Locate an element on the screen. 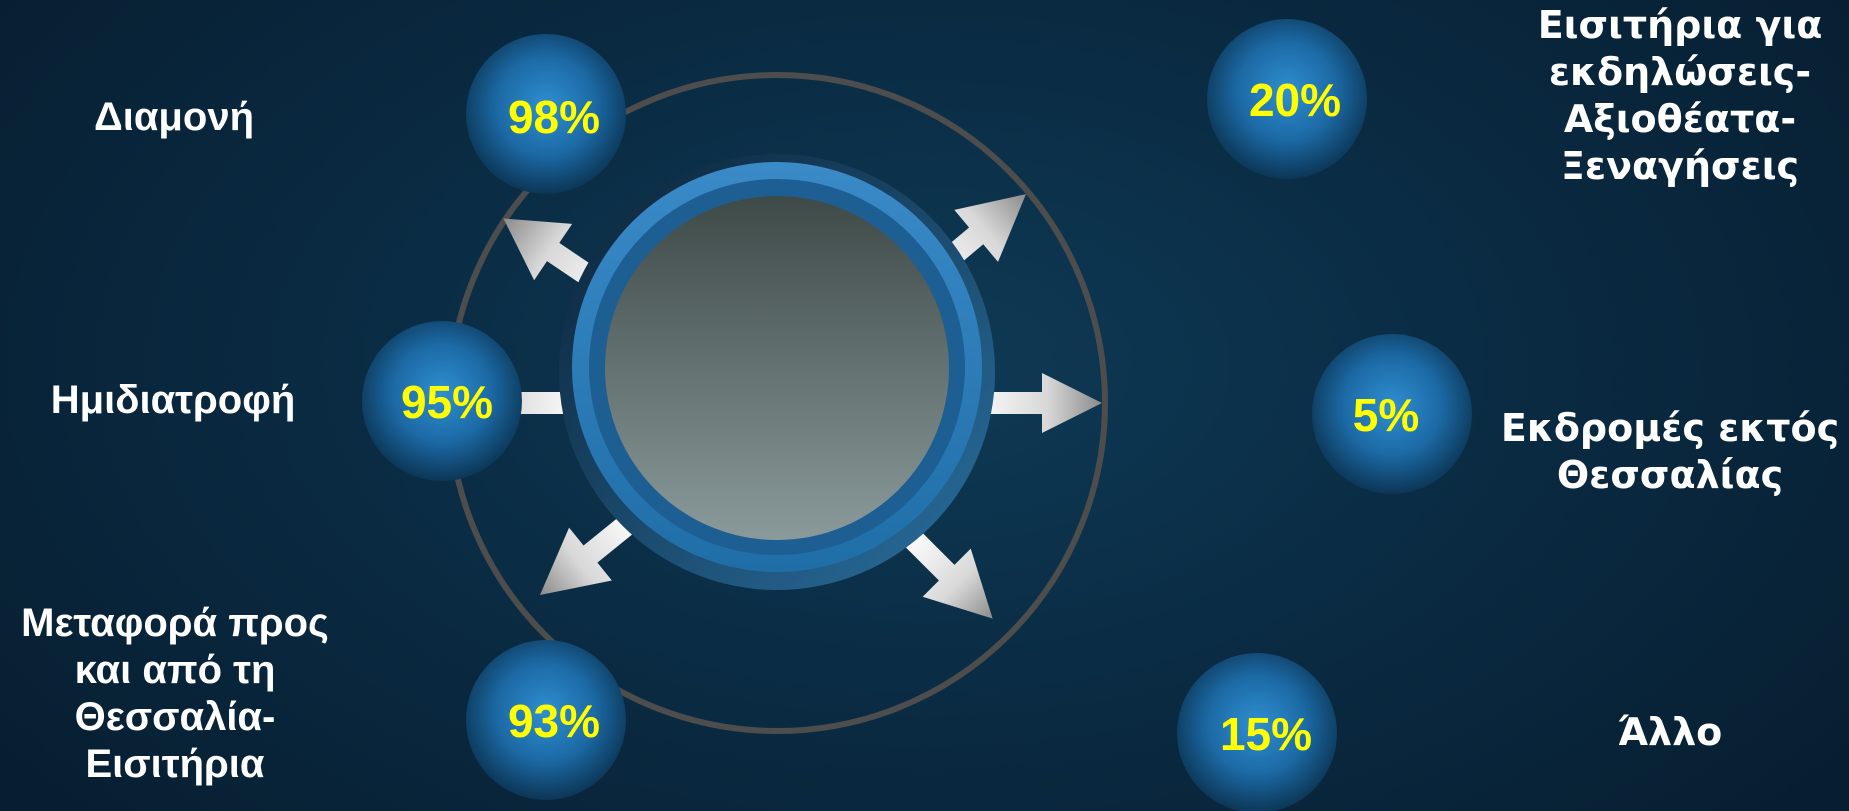 This screenshot has width=1849, height=811. bubble-other is located at coordinates (1257, 732).